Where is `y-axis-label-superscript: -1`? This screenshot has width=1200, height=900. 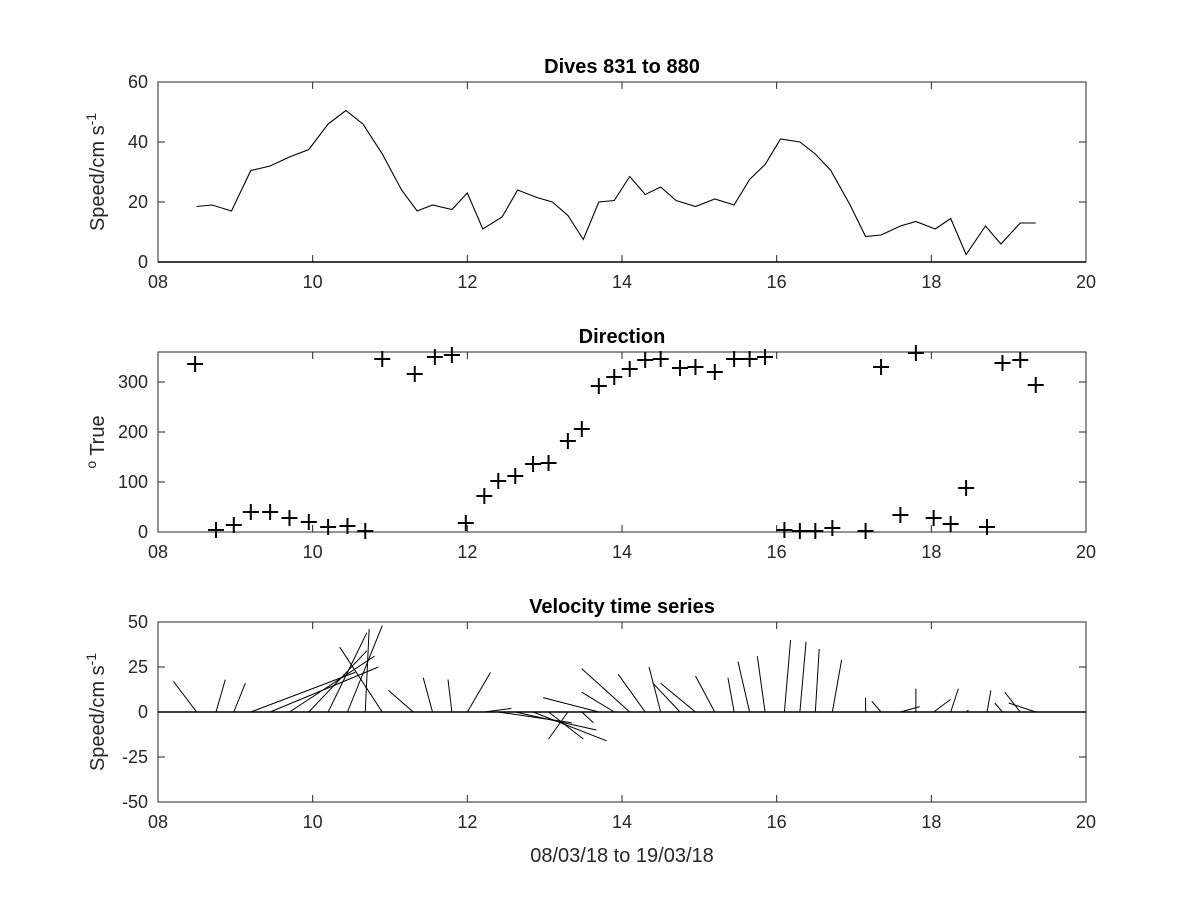
y-axis-label-superscript: -1 is located at coordinates (91, 119).